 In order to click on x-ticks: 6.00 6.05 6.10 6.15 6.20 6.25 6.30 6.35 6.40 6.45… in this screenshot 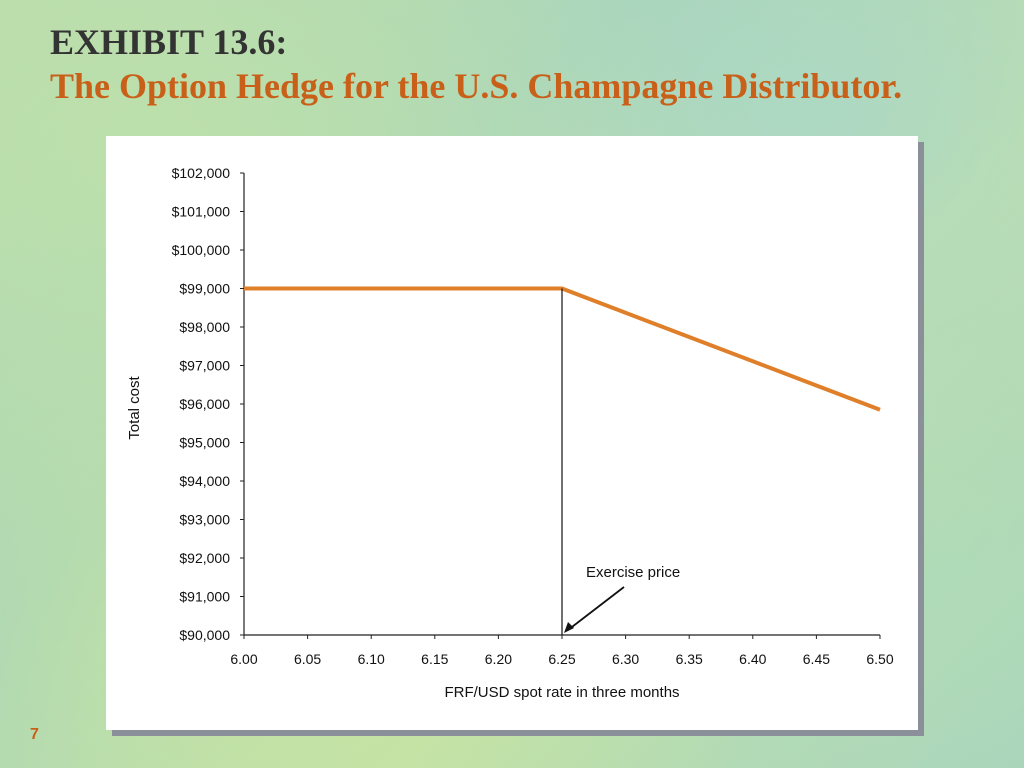, I will do `click(562, 651)`.